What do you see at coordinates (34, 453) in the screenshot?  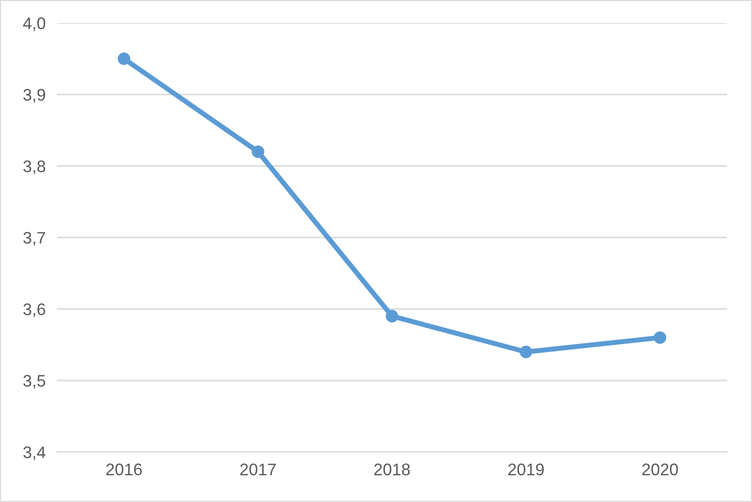 I see `y-tick-label: 3,4` at bounding box center [34, 453].